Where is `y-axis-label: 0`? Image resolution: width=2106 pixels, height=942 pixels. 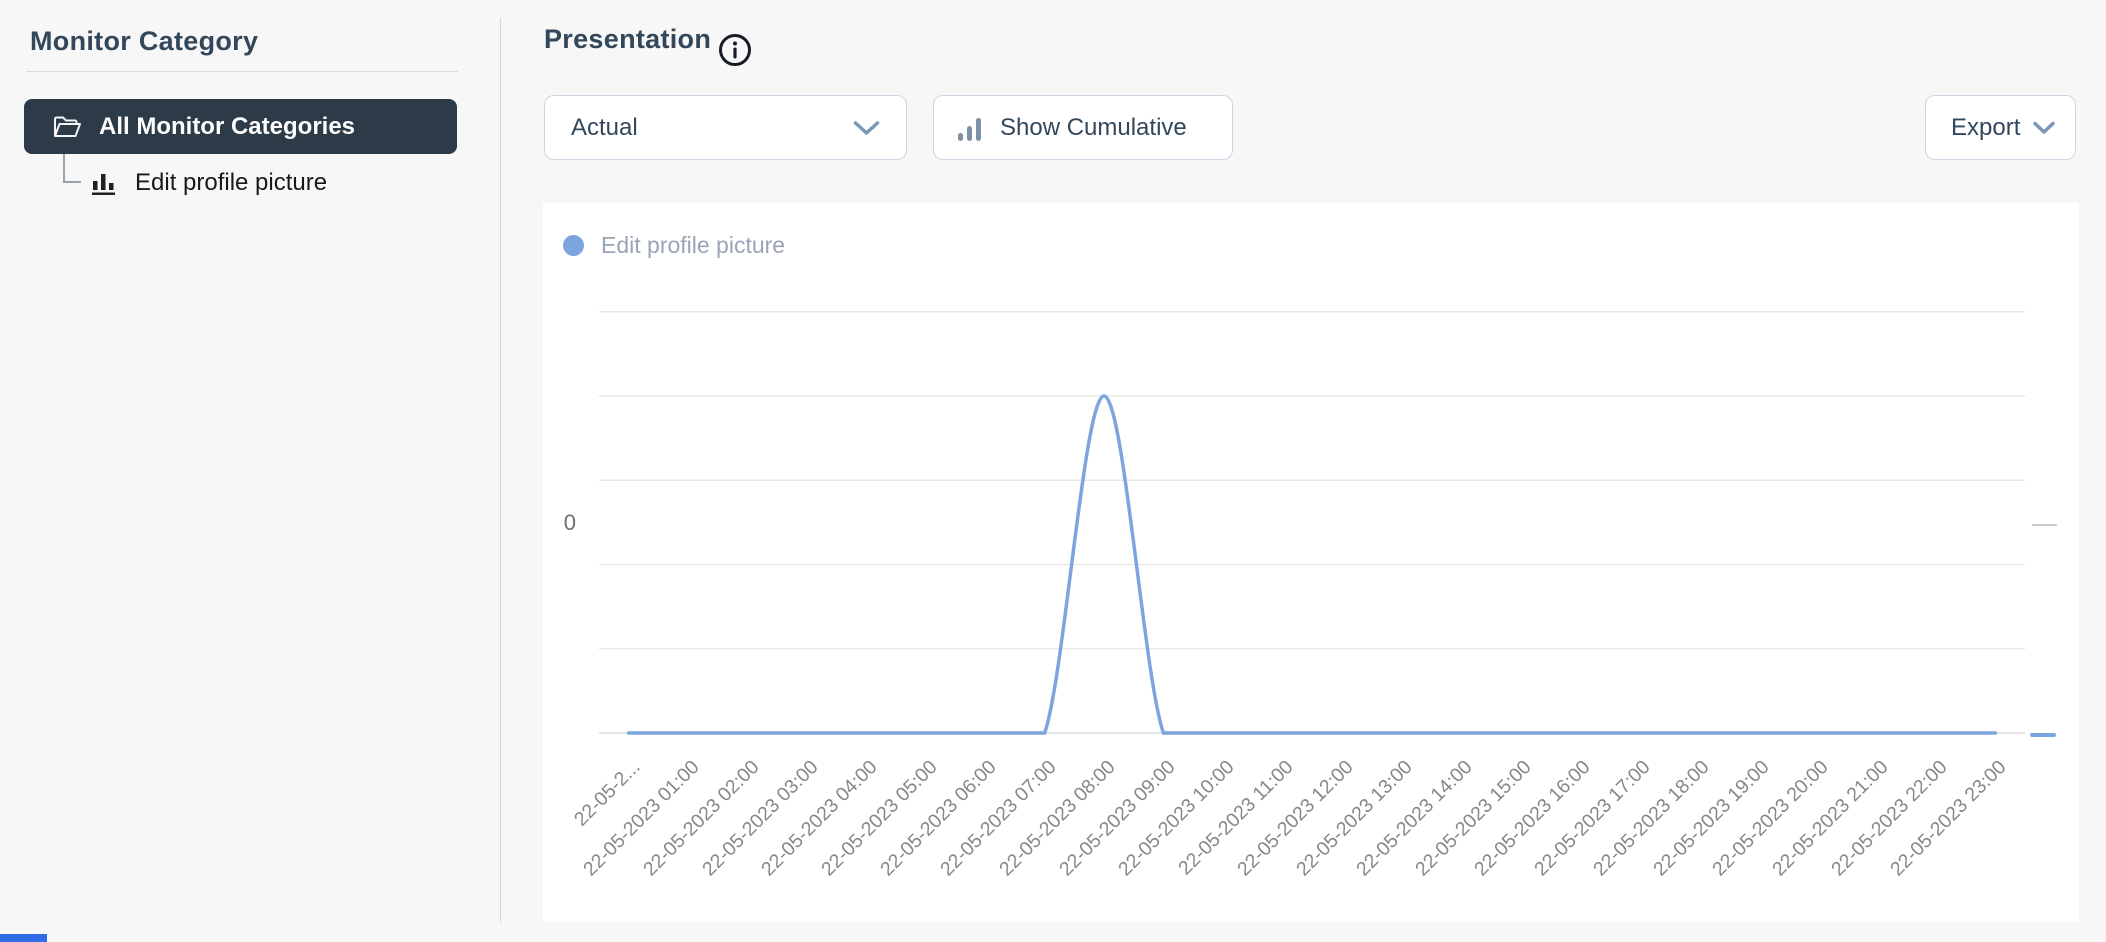
y-axis-label: 0 is located at coordinates (569, 522).